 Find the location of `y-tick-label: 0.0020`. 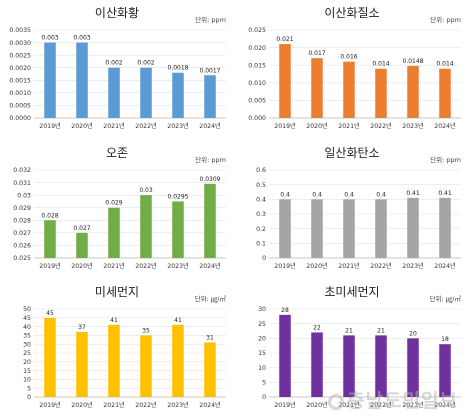

y-tick-label: 0.0020 is located at coordinates (20, 68).